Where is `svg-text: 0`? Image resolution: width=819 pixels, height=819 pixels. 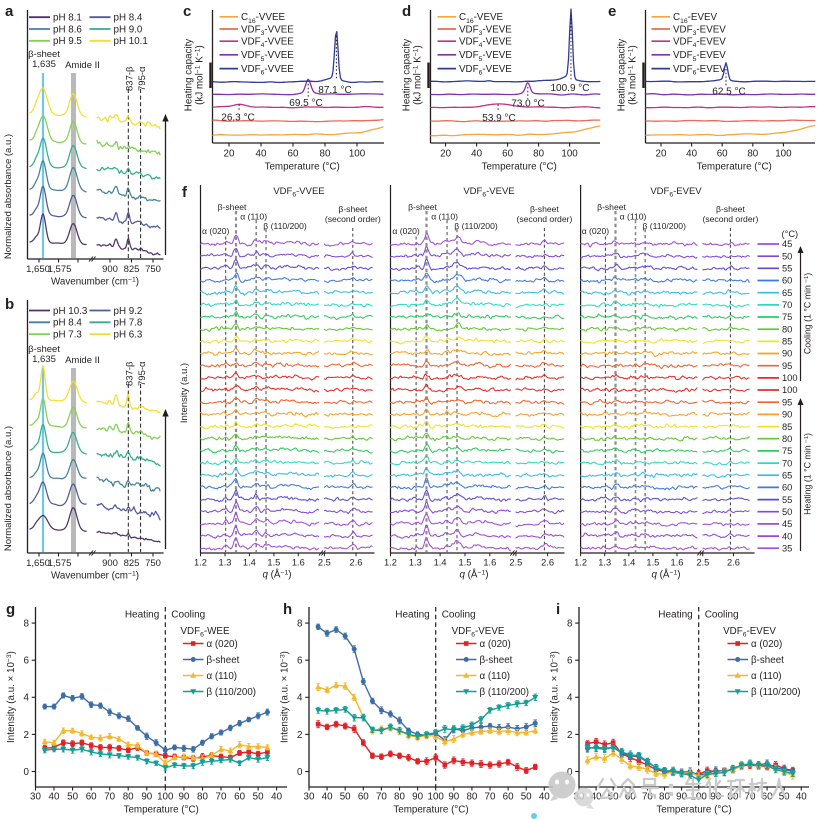
svg-text: 0 is located at coordinates (570, 772).